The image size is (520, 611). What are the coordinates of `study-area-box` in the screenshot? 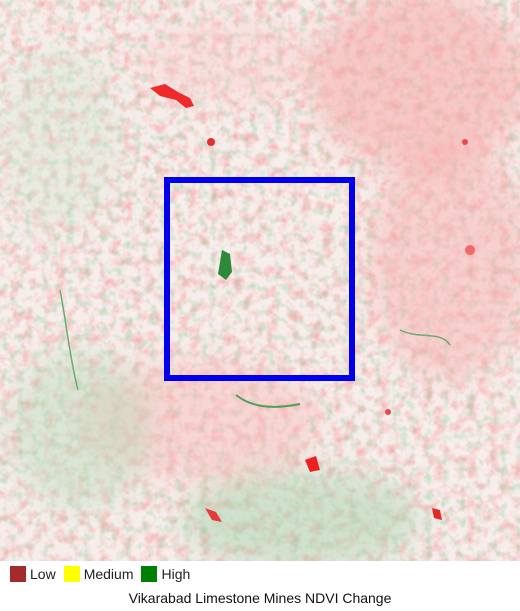 It's located at (259, 279).